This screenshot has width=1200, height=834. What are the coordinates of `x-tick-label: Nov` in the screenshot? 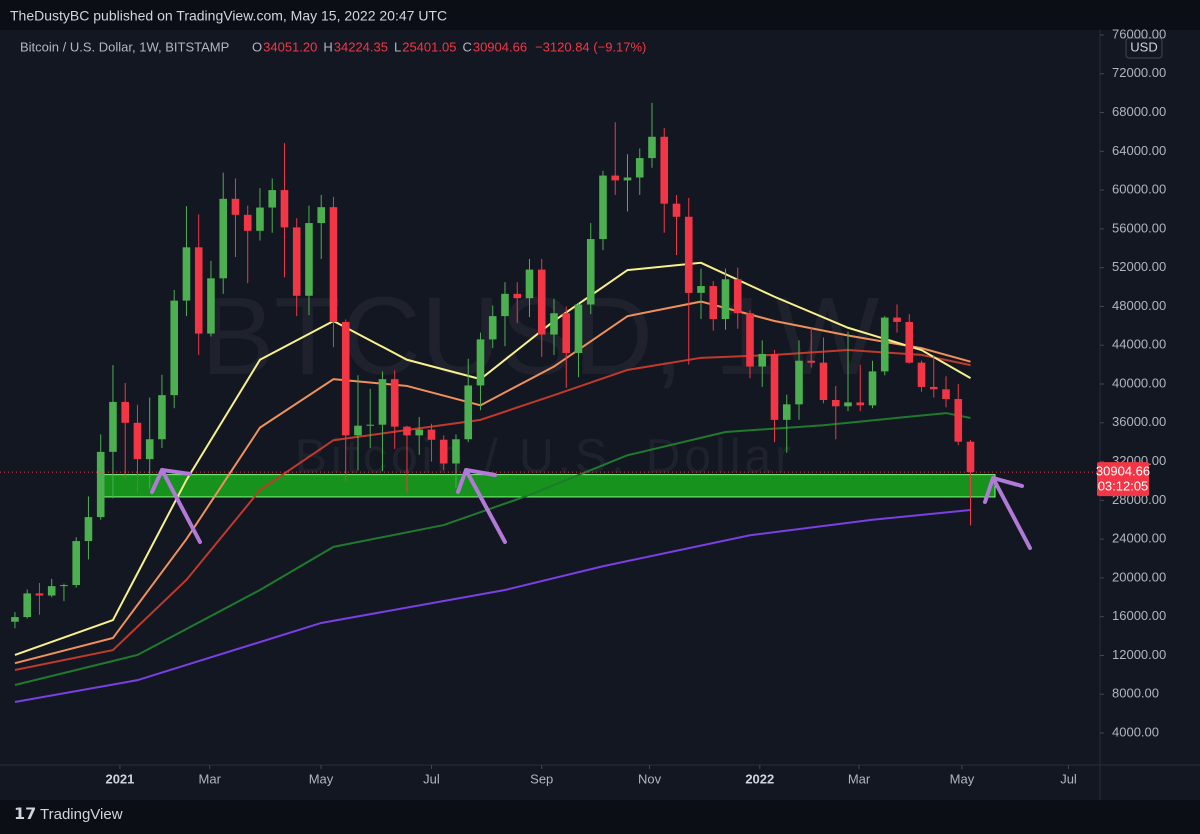 It's located at (650, 778).